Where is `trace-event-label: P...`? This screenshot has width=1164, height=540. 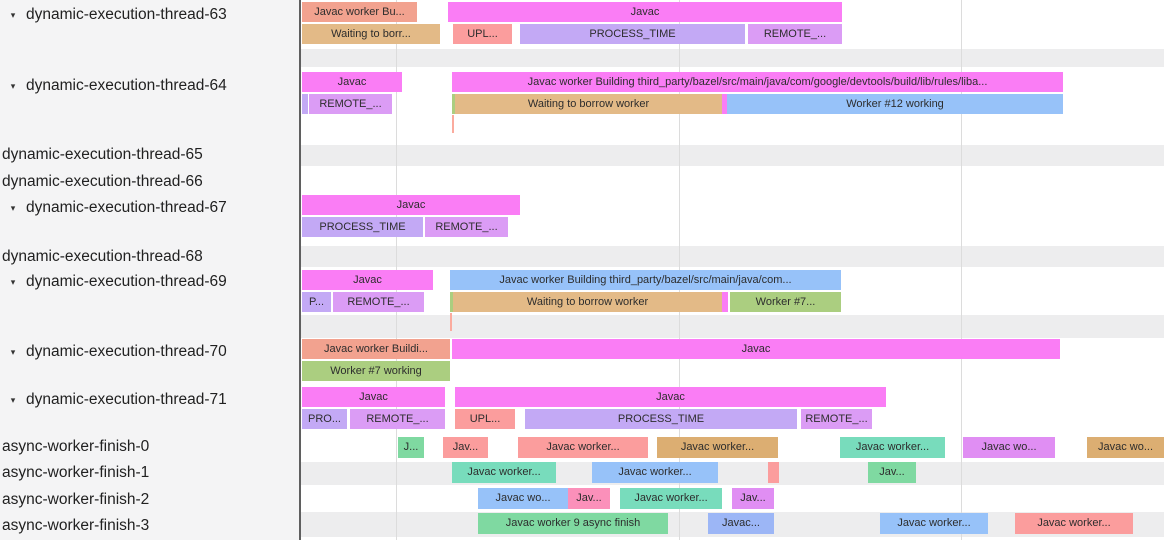
trace-event-label: P... is located at coordinates (316, 301).